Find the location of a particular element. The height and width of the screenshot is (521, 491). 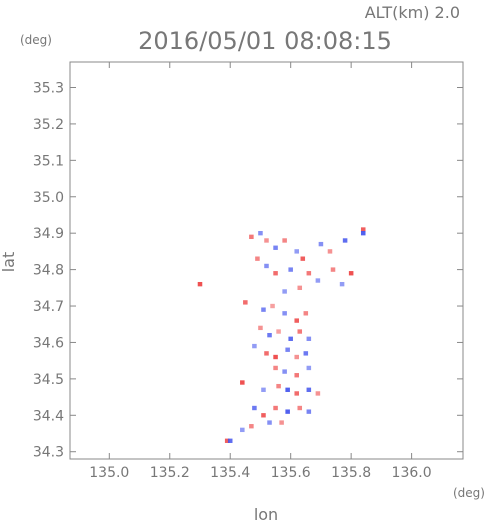

x-tick-label: 135.6 is located at coordinates (291, 473).